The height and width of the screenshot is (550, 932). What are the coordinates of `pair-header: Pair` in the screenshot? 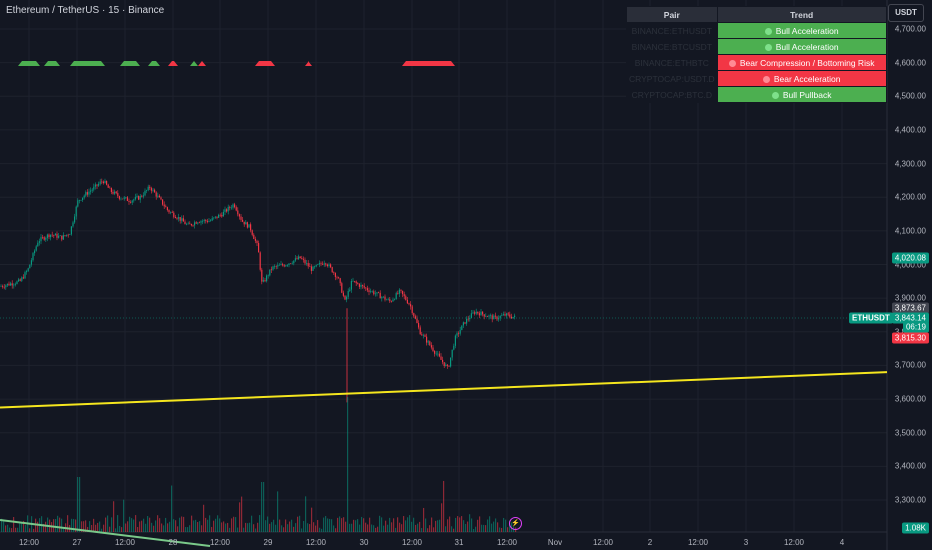 It's located at (672, 14).